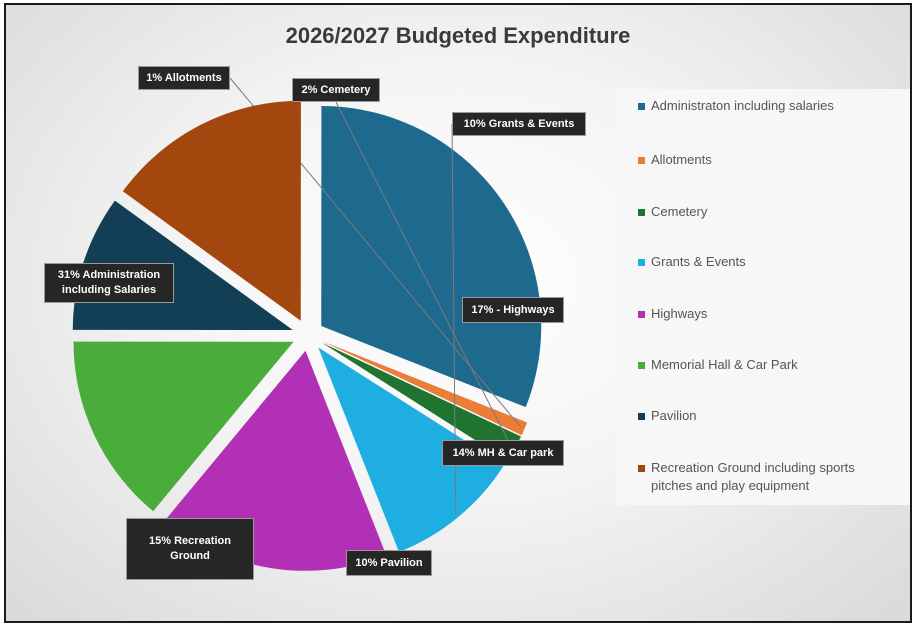 The width and height of the screenshot is (916, 623). I want to click on legend-item: Cemetery, so click(753, 212).